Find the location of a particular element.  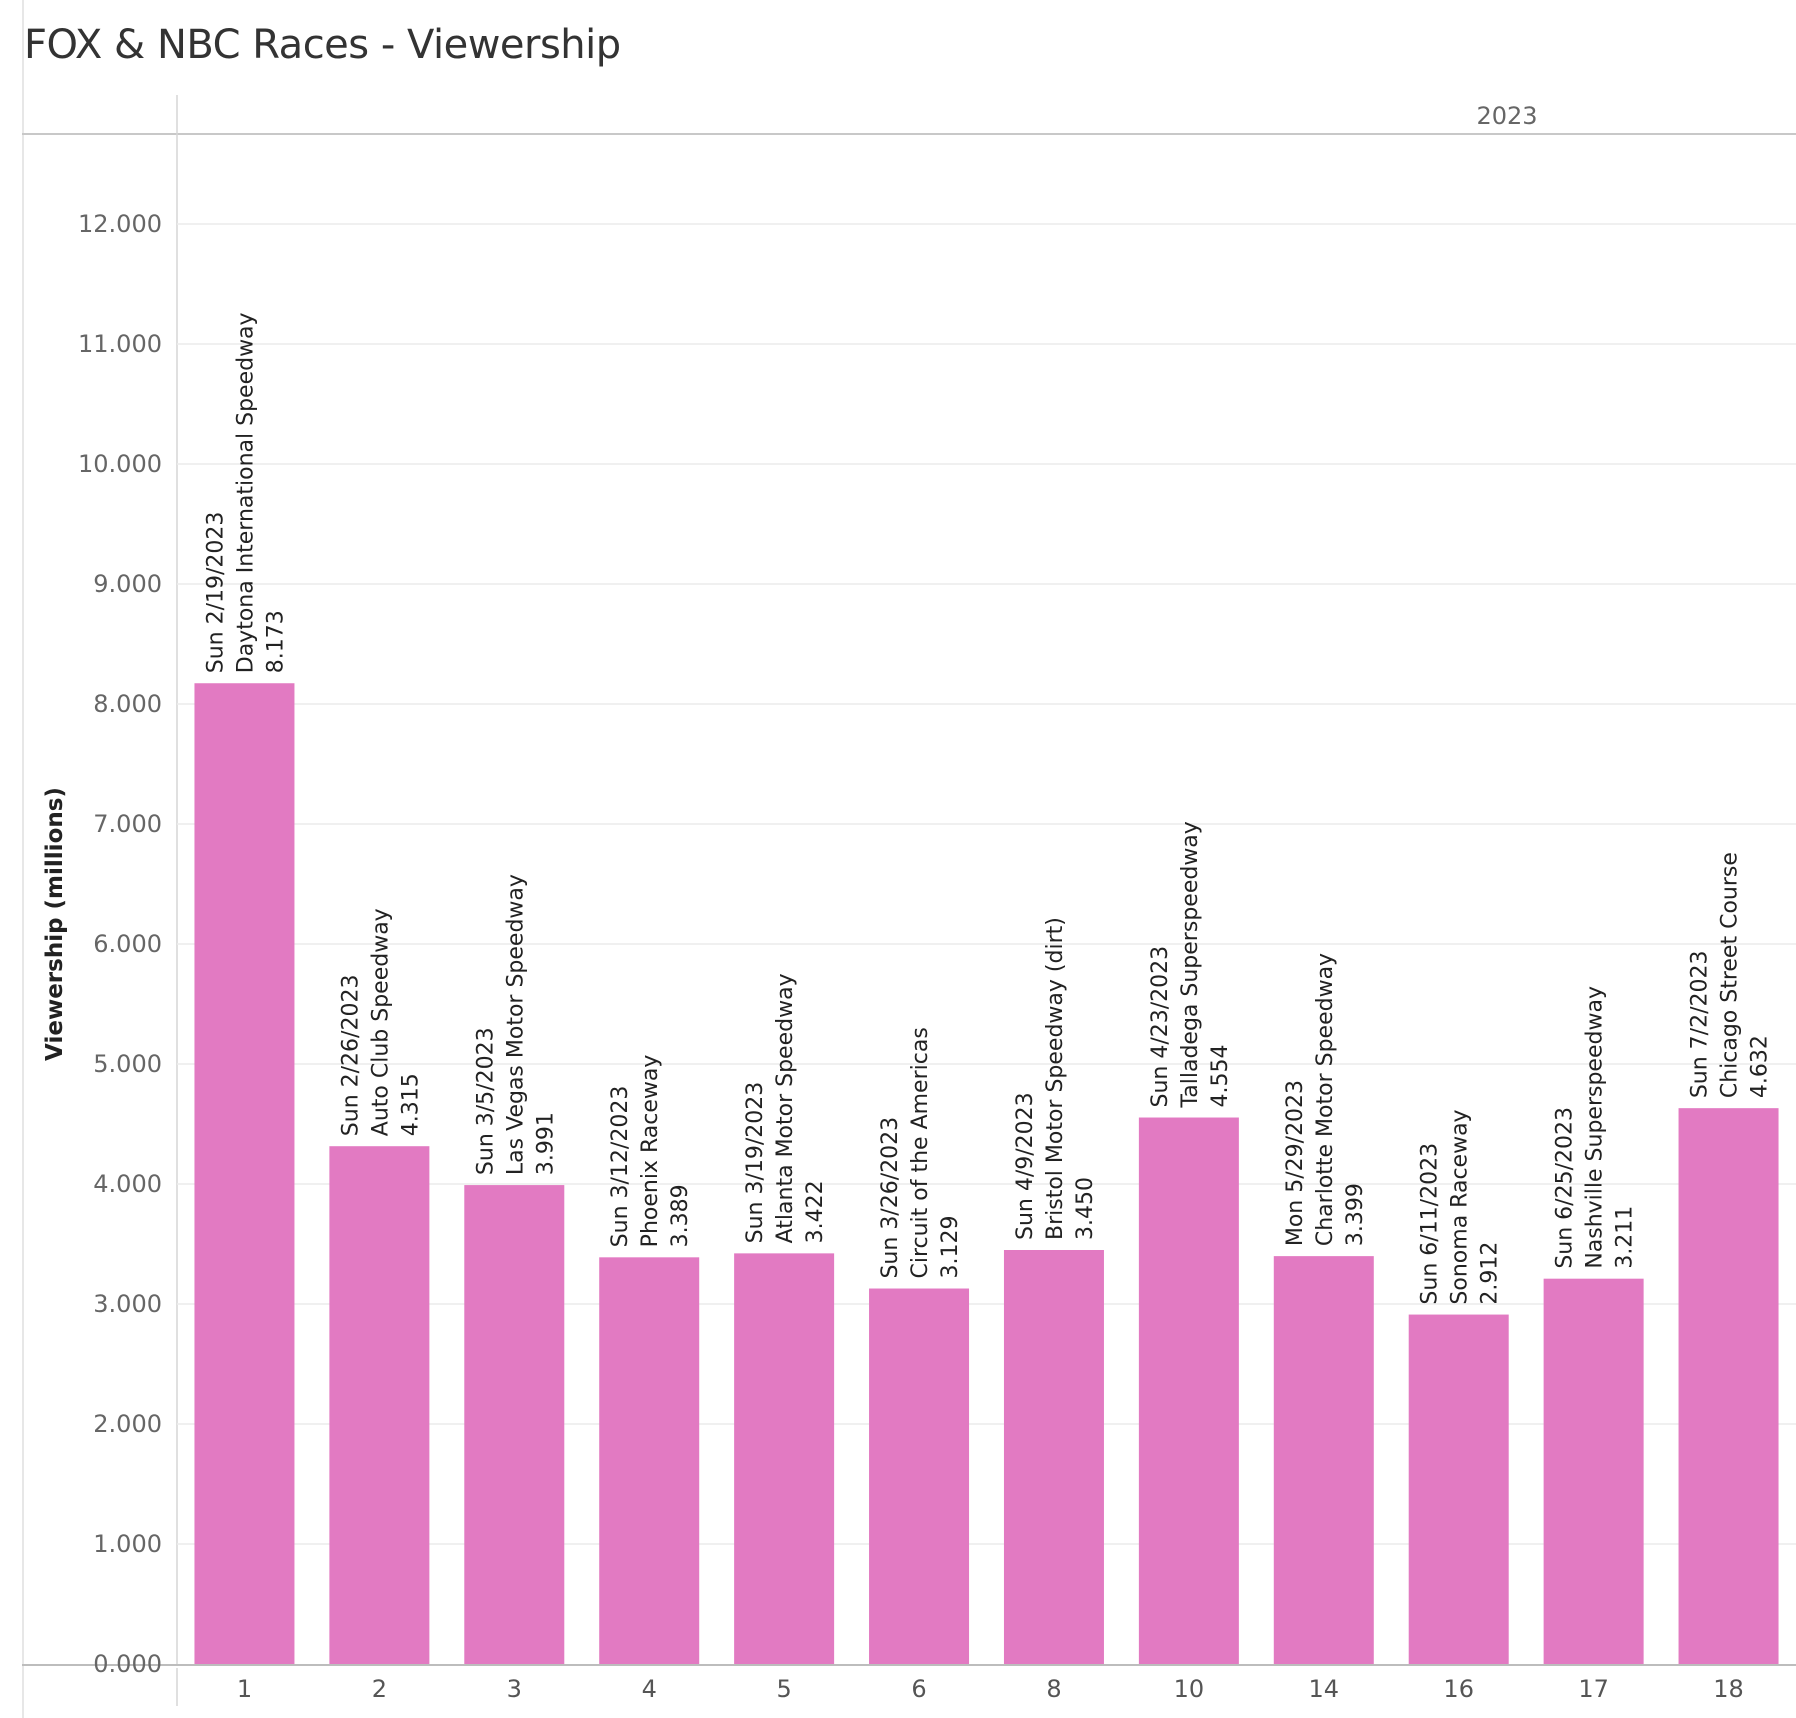

bar-label-line: Sun 4/9/2023 is located at coordinates (1025, 1166).